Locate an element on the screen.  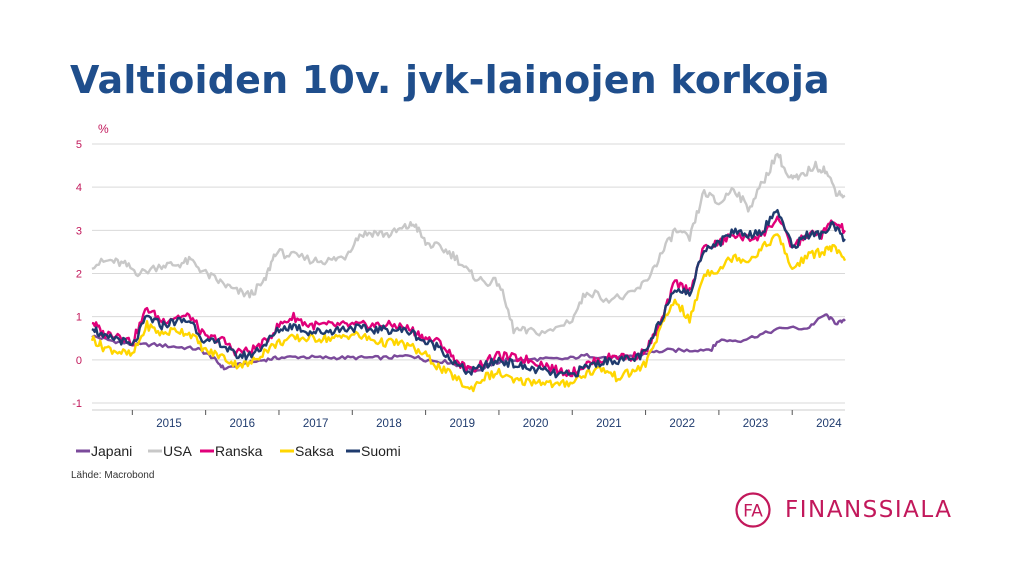
finanssiala-logo: FA FINANSSIALA is located at coordinates (858, 510).